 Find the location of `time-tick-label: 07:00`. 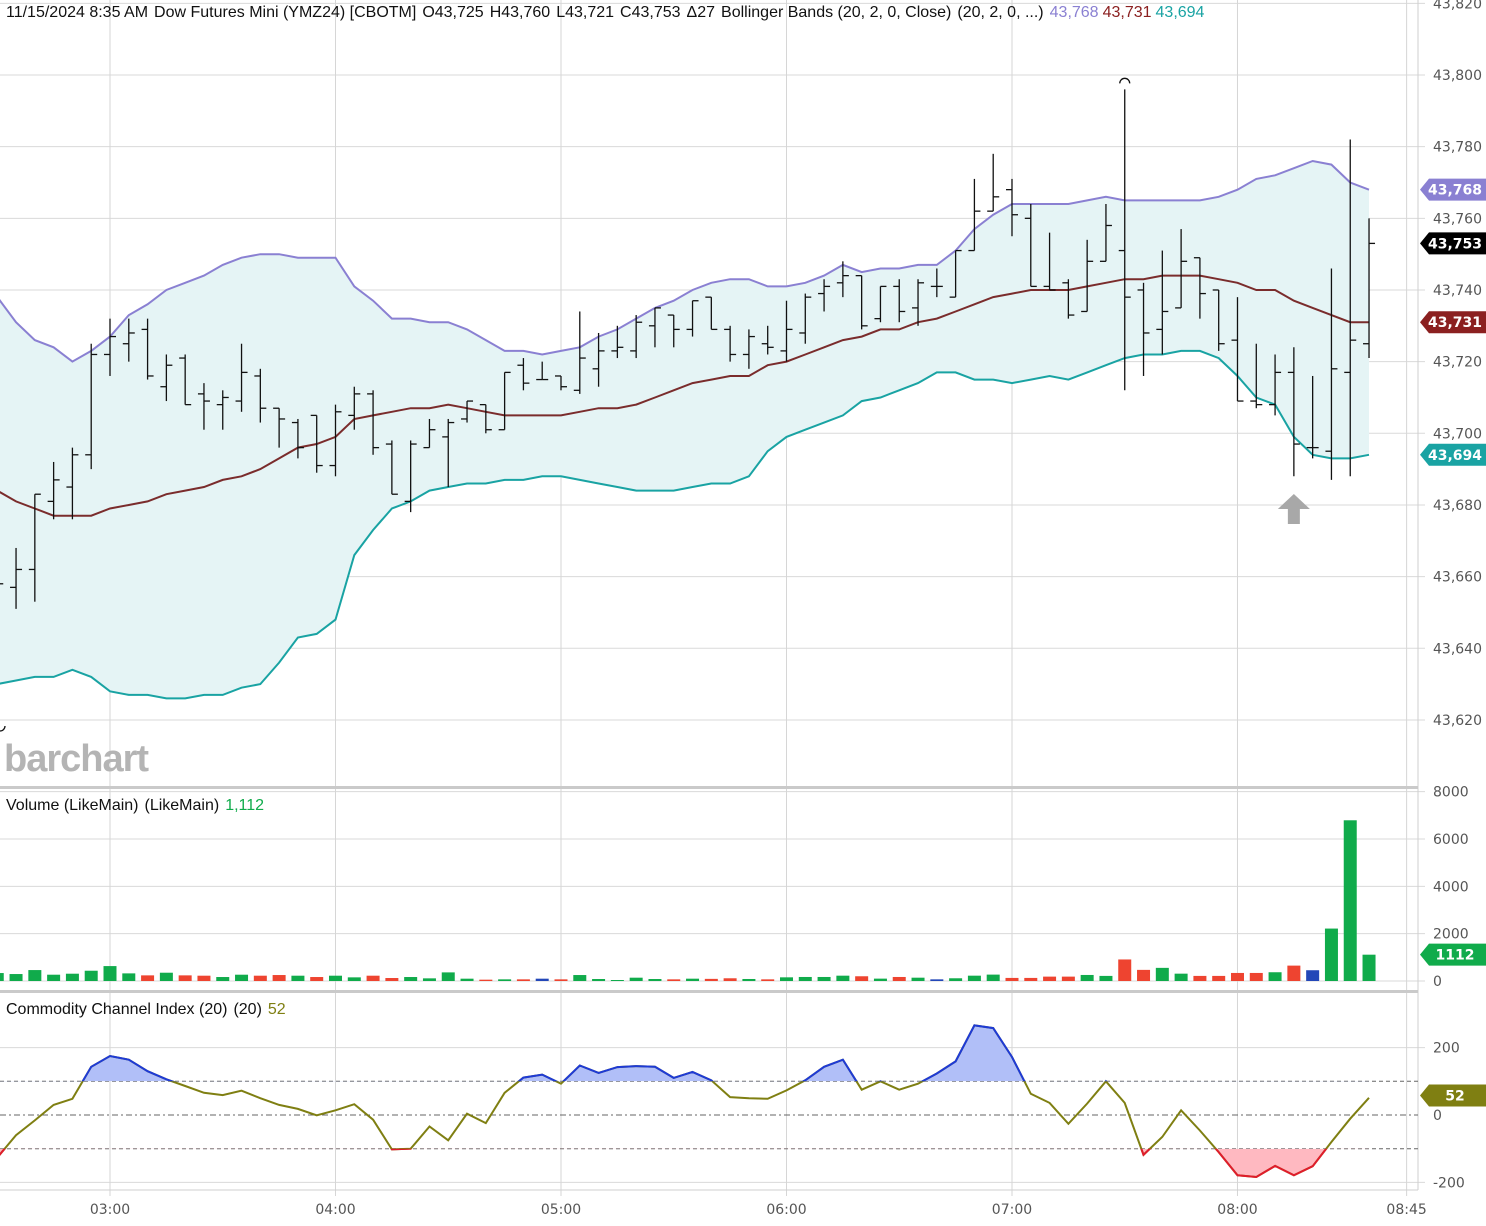

time-tick-label: 07:00 is located at coordinates (1012, 1210).